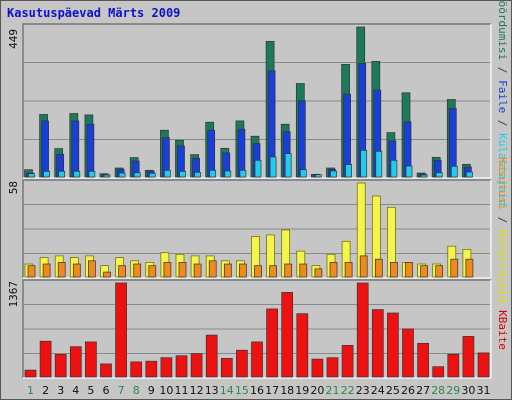  Describe the element at coordinates (166, 390) in the screenshot. I see `x-tick-label: 10` at that location.